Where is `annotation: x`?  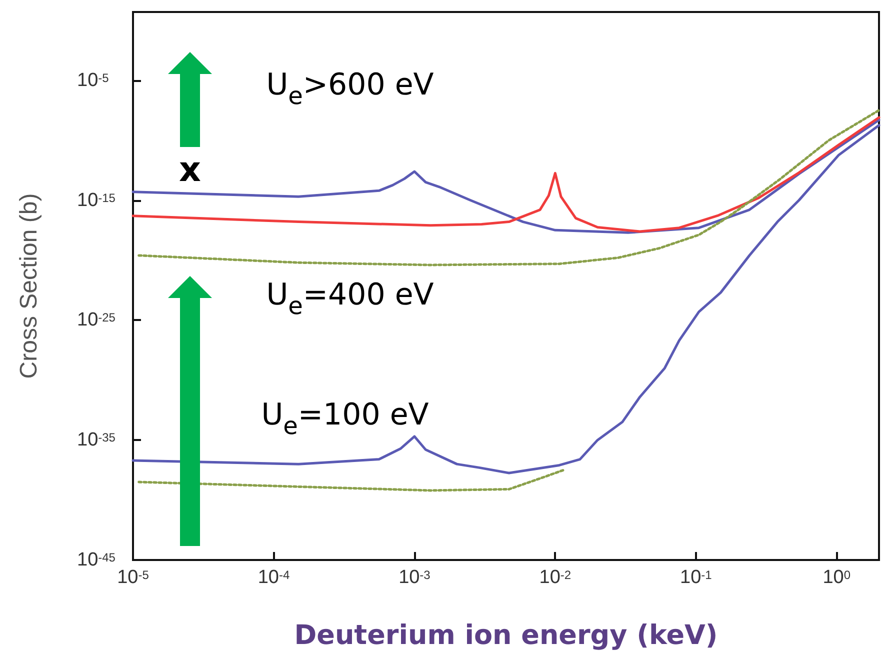
annotation: x is located at coordinates (190, 170).